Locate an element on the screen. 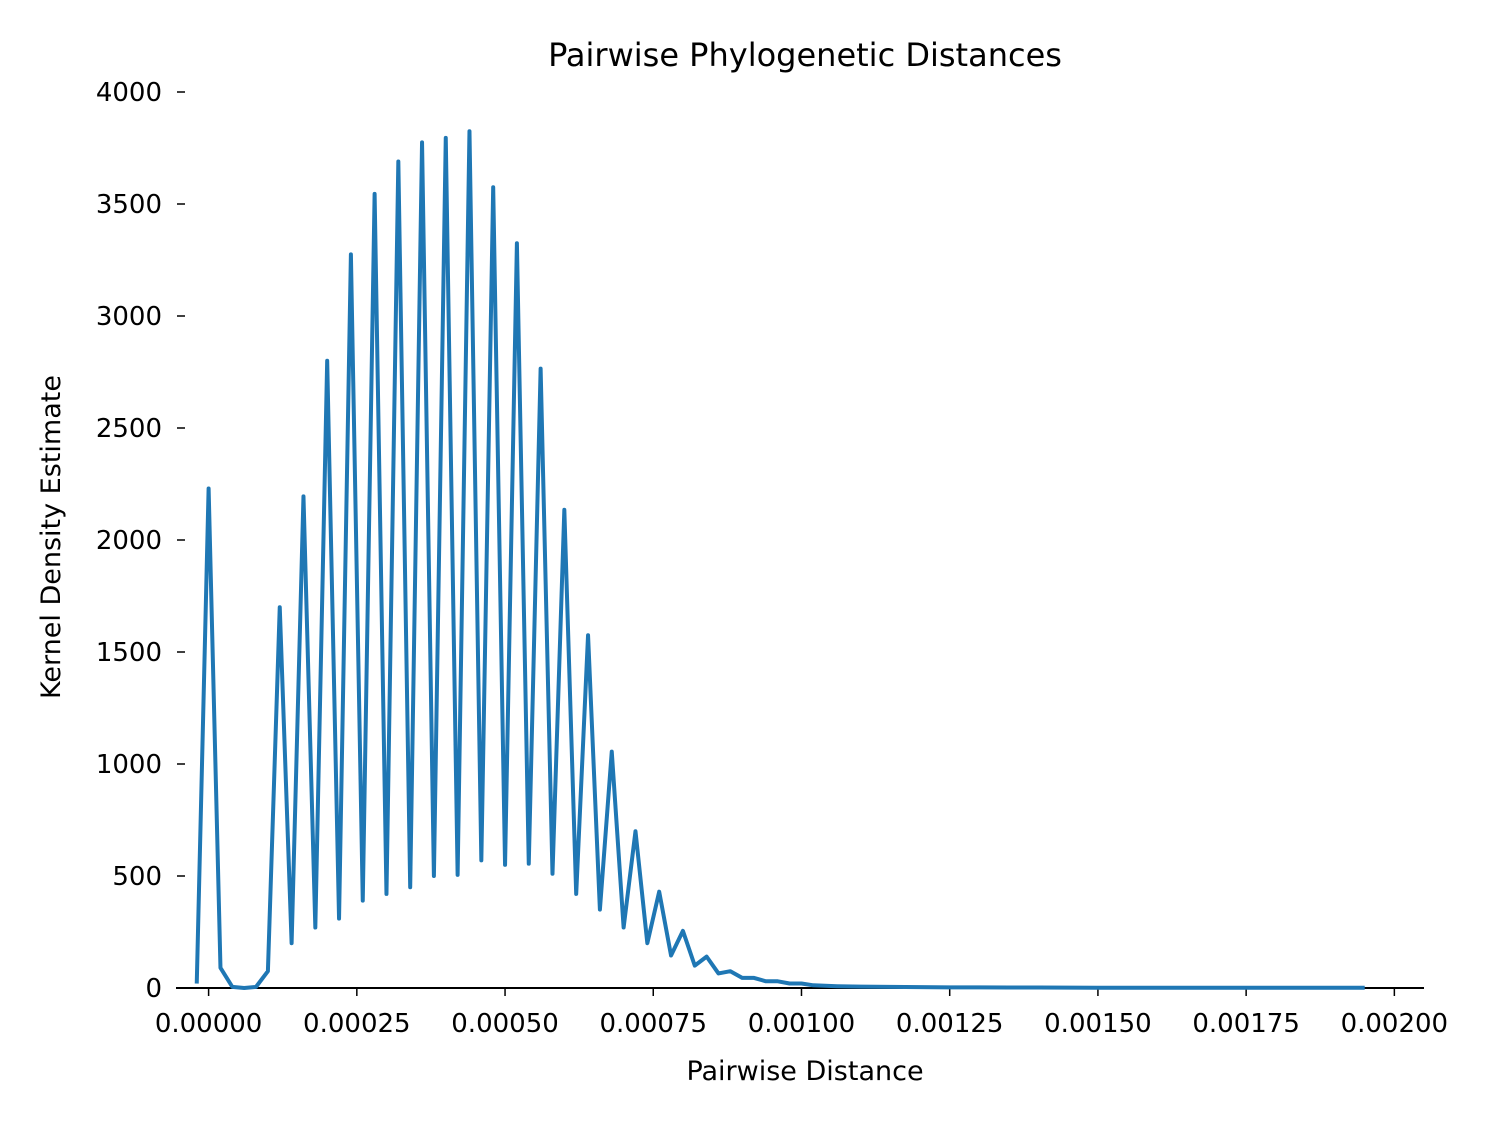 The height and width of the screenshot is (1126, 1500). y-axis-label: Kernel Density Estimate is located at coordinates (51, 537).